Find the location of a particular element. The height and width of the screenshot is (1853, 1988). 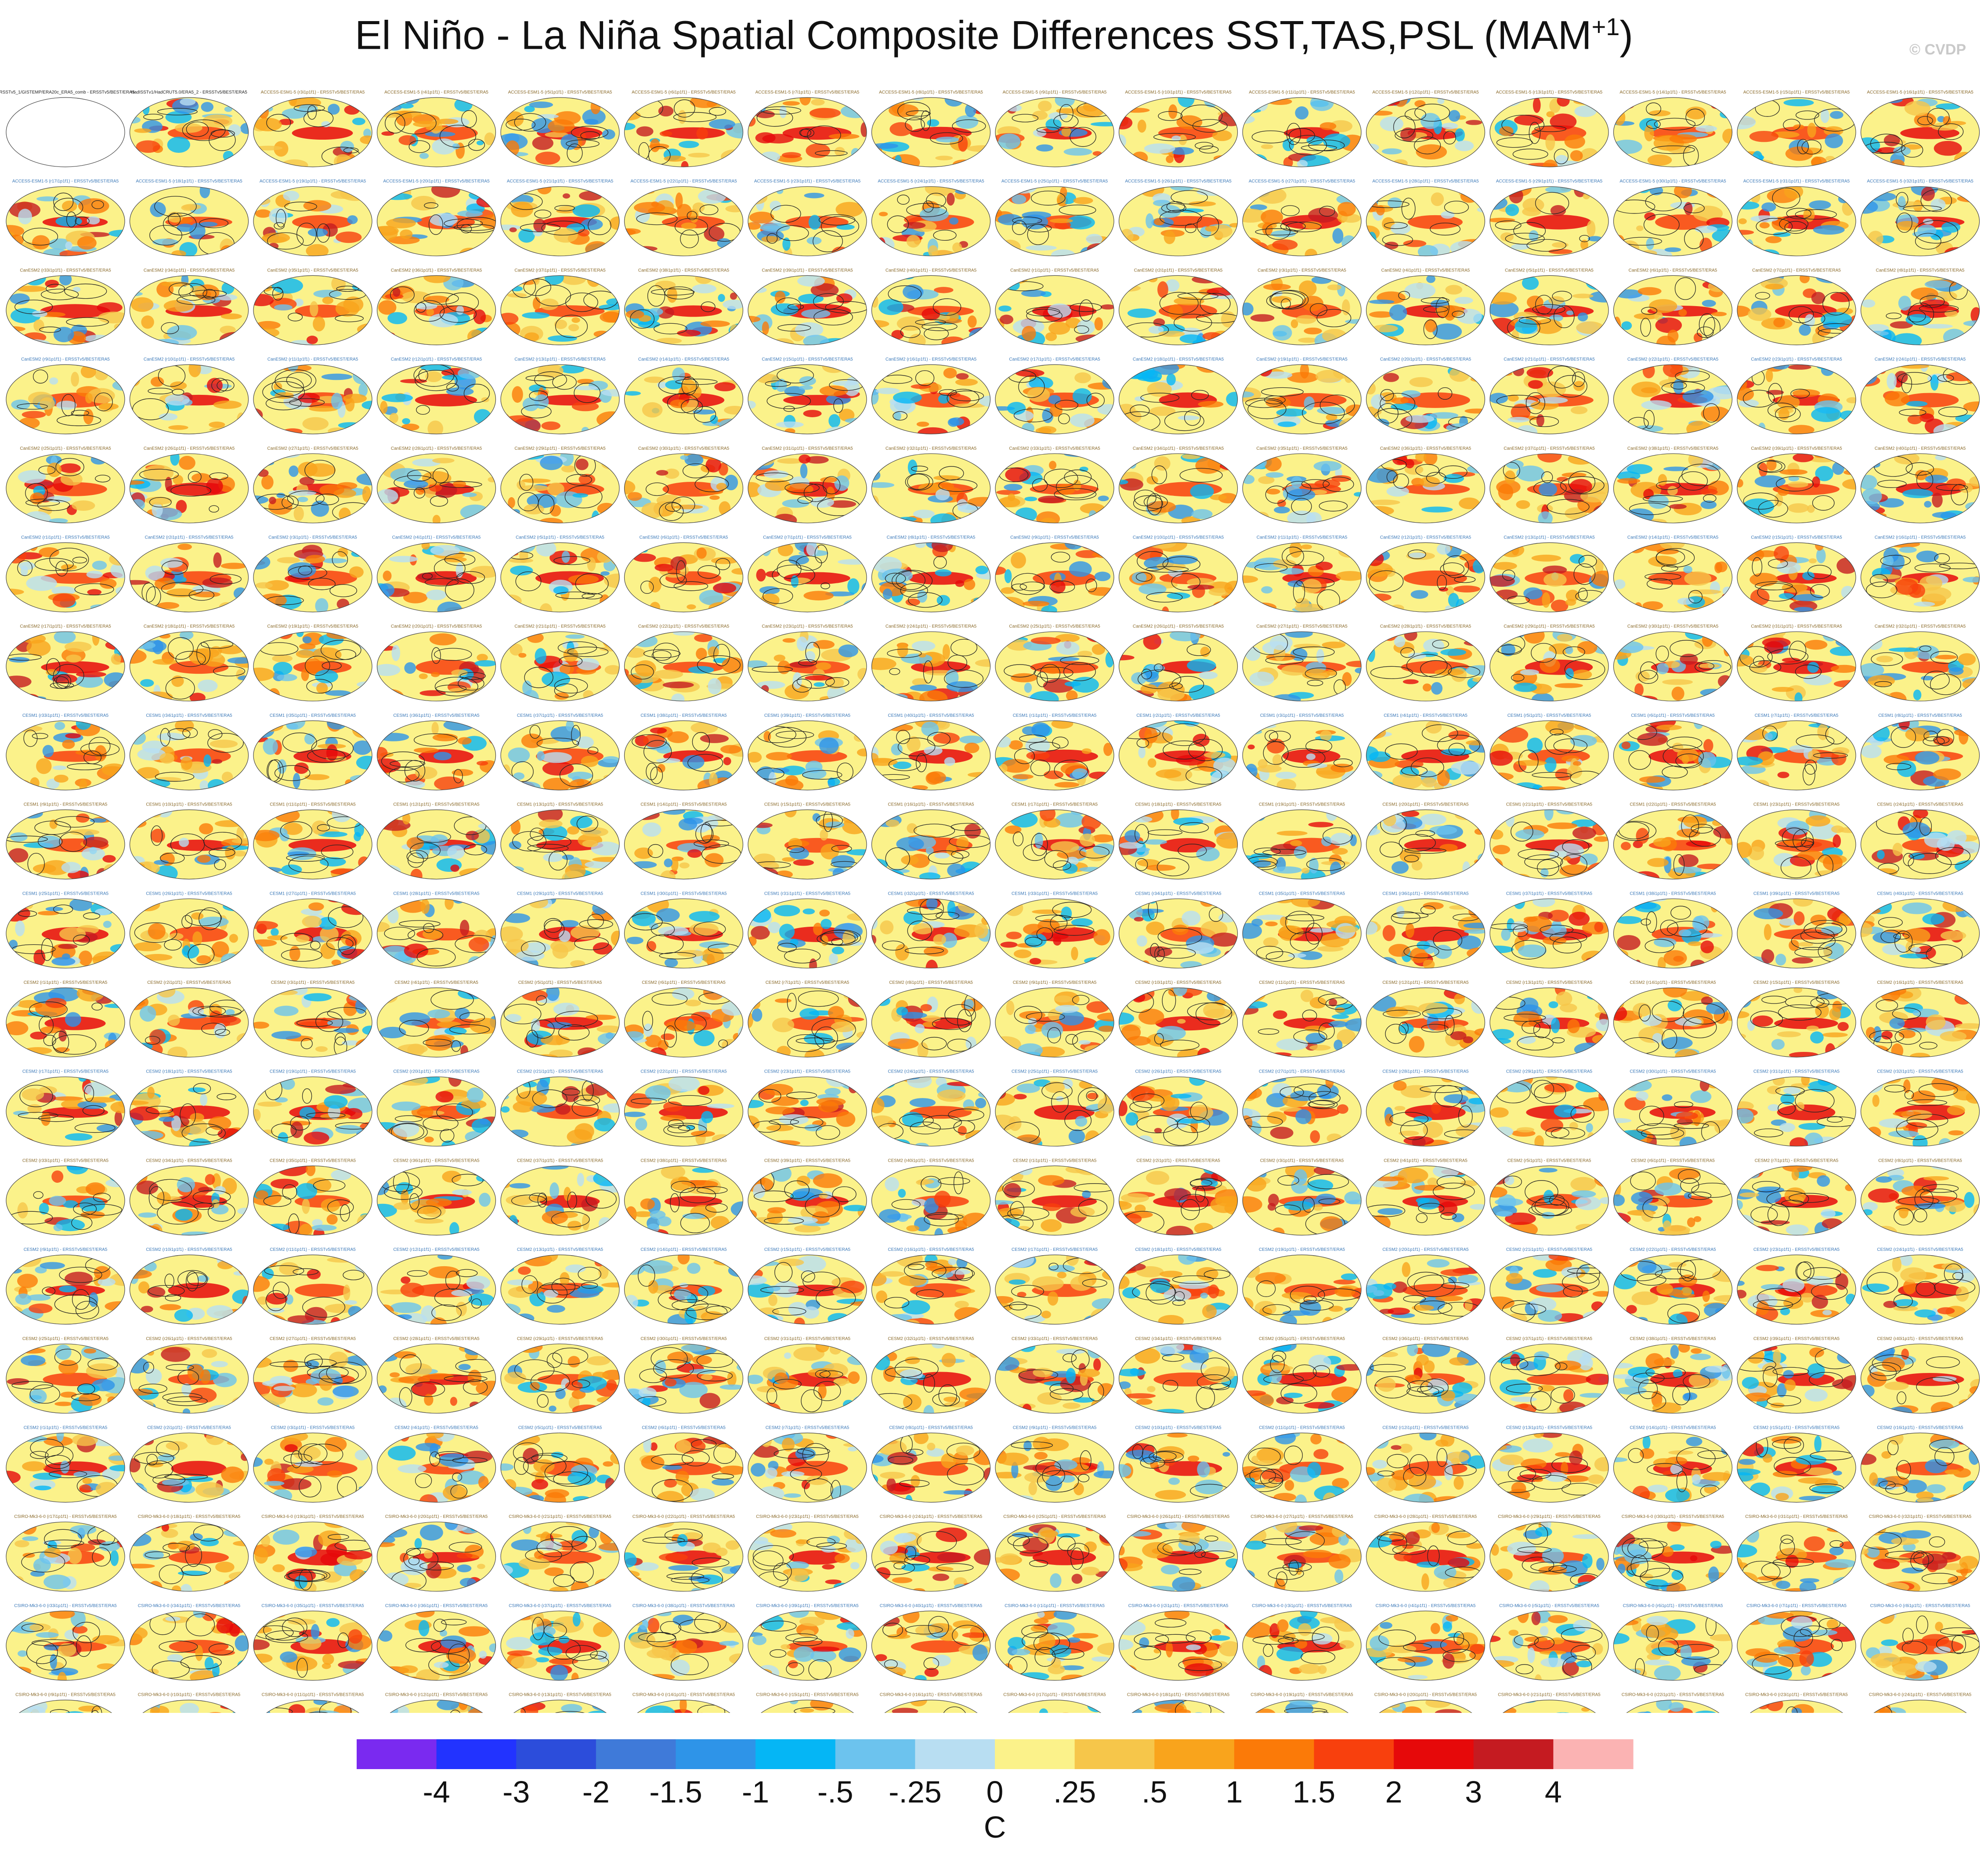

map-panel: CanESM2 (r26i1p1f1) - ERSSTv5/BEST/ERA5 is located at coordinates (189, 485).